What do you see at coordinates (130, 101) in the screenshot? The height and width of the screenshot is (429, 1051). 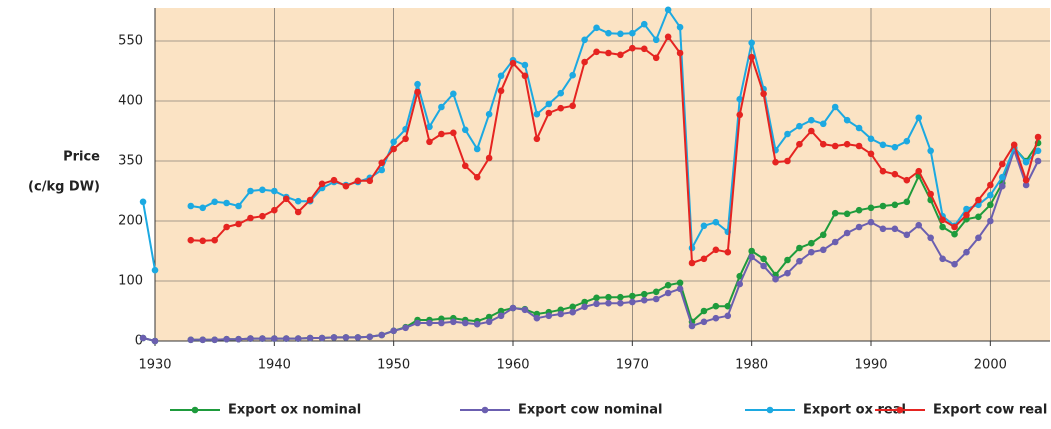 I see `y-tick-label: 400` at bounding box center [130, 101].